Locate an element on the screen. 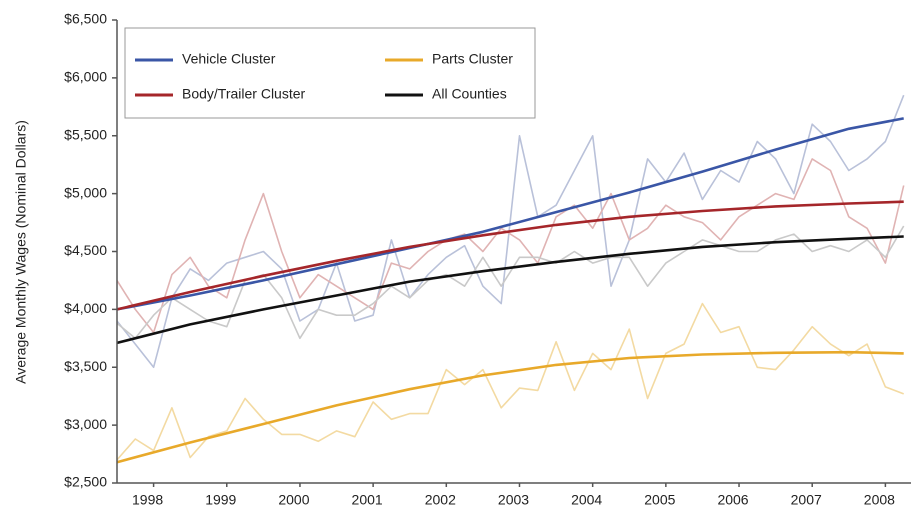  x-tick-label: 2000 is located at coordinates (293, 500).